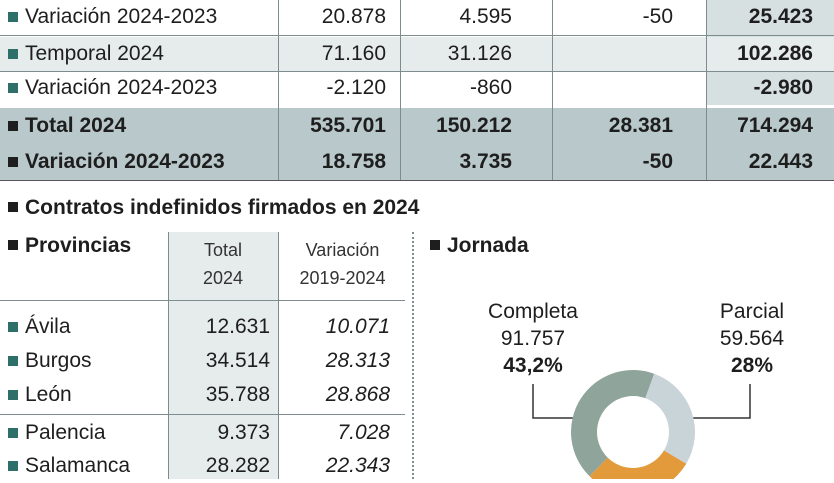 The width and height of the screenshot is (834, 483). I want to click on table-row: Salamanca 28.282 22.343, so click(202, 466).